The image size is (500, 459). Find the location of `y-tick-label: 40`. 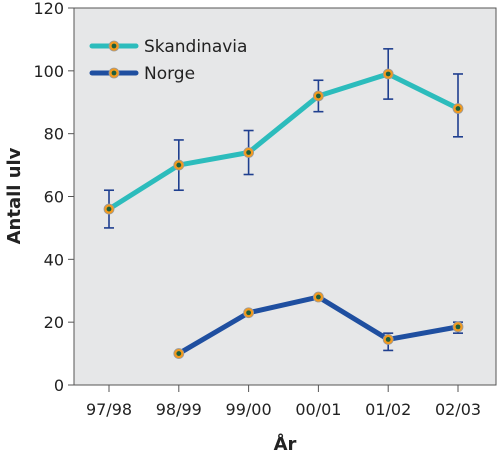

y-tick-label: 40 is located at coordinates (54, 259).